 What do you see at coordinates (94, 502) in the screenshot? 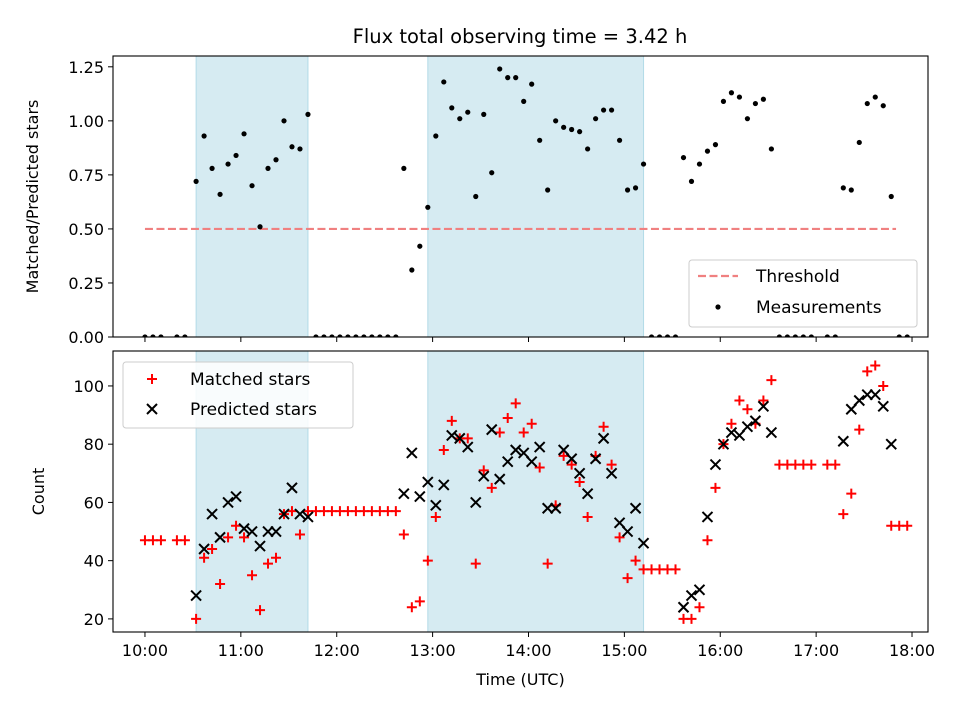
I see `y-tick-label: 60` at bounding box center [94, 502].